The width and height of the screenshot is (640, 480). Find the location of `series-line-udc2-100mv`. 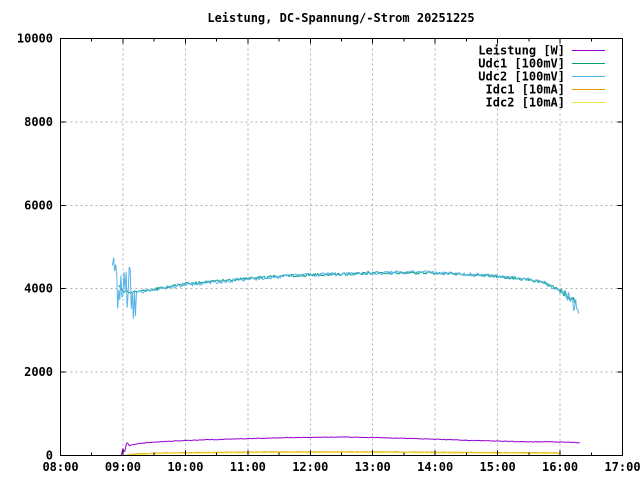

series-line-udc2-100mv is located at coordinates (346, 288).